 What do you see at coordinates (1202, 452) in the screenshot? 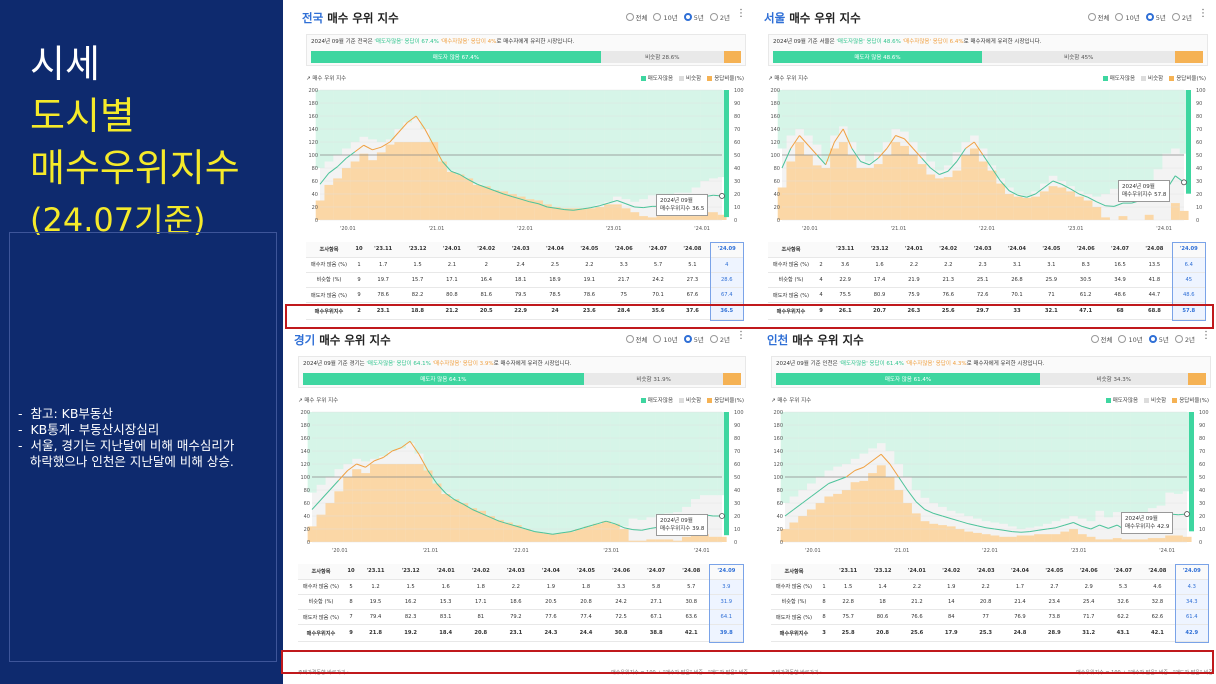
I see `y-tick-right: 70` at bounding box center [1202, 452].